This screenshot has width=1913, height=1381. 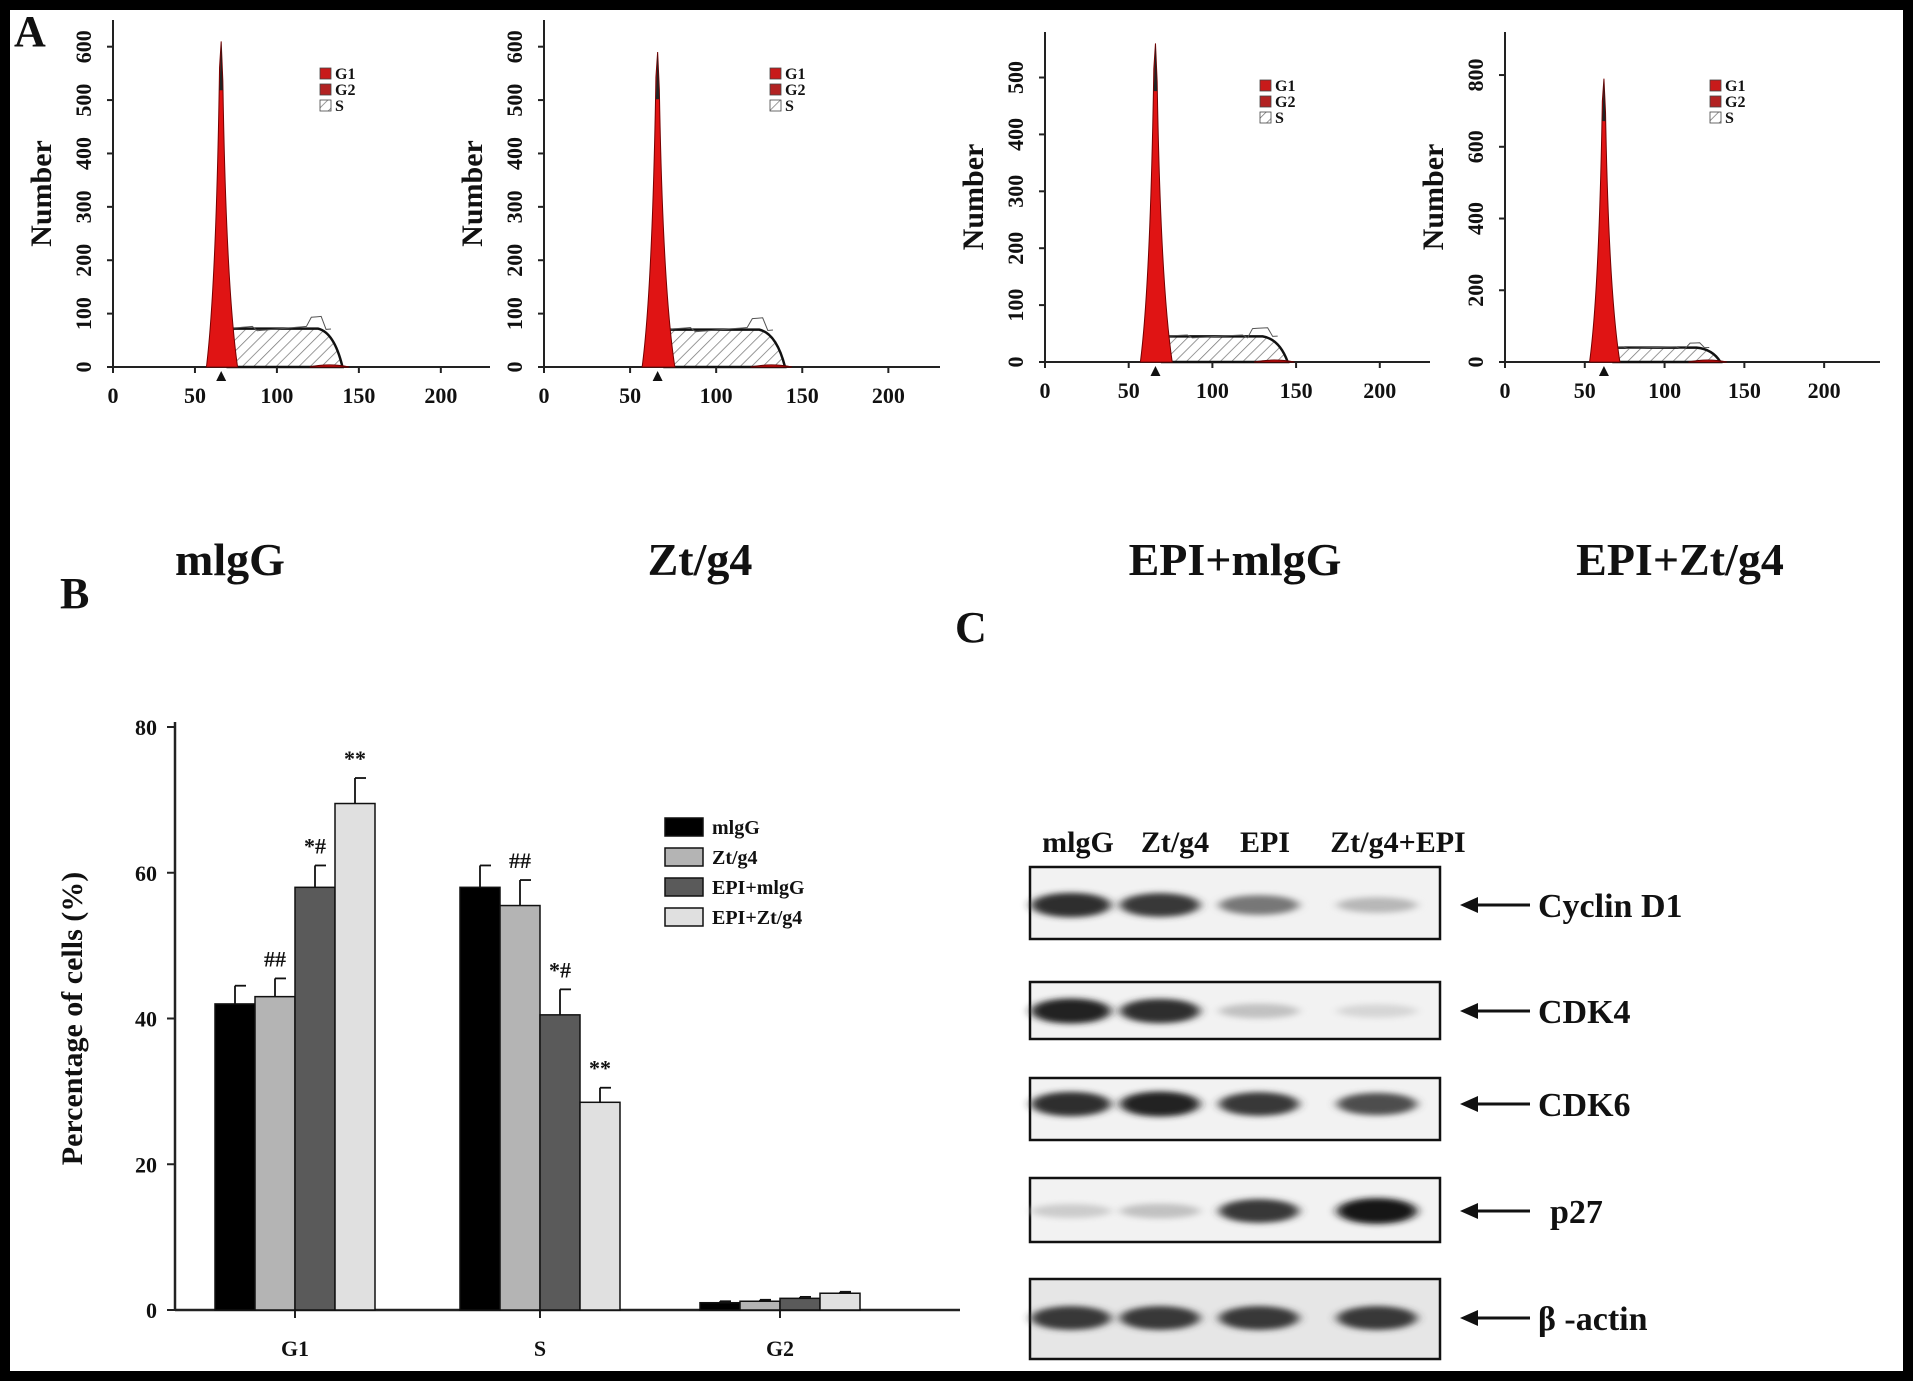 What do you see at coordinates (700, 559) in the screenshot?
I see `condition-label: Zt/g4` at bounding box center [700, 559].